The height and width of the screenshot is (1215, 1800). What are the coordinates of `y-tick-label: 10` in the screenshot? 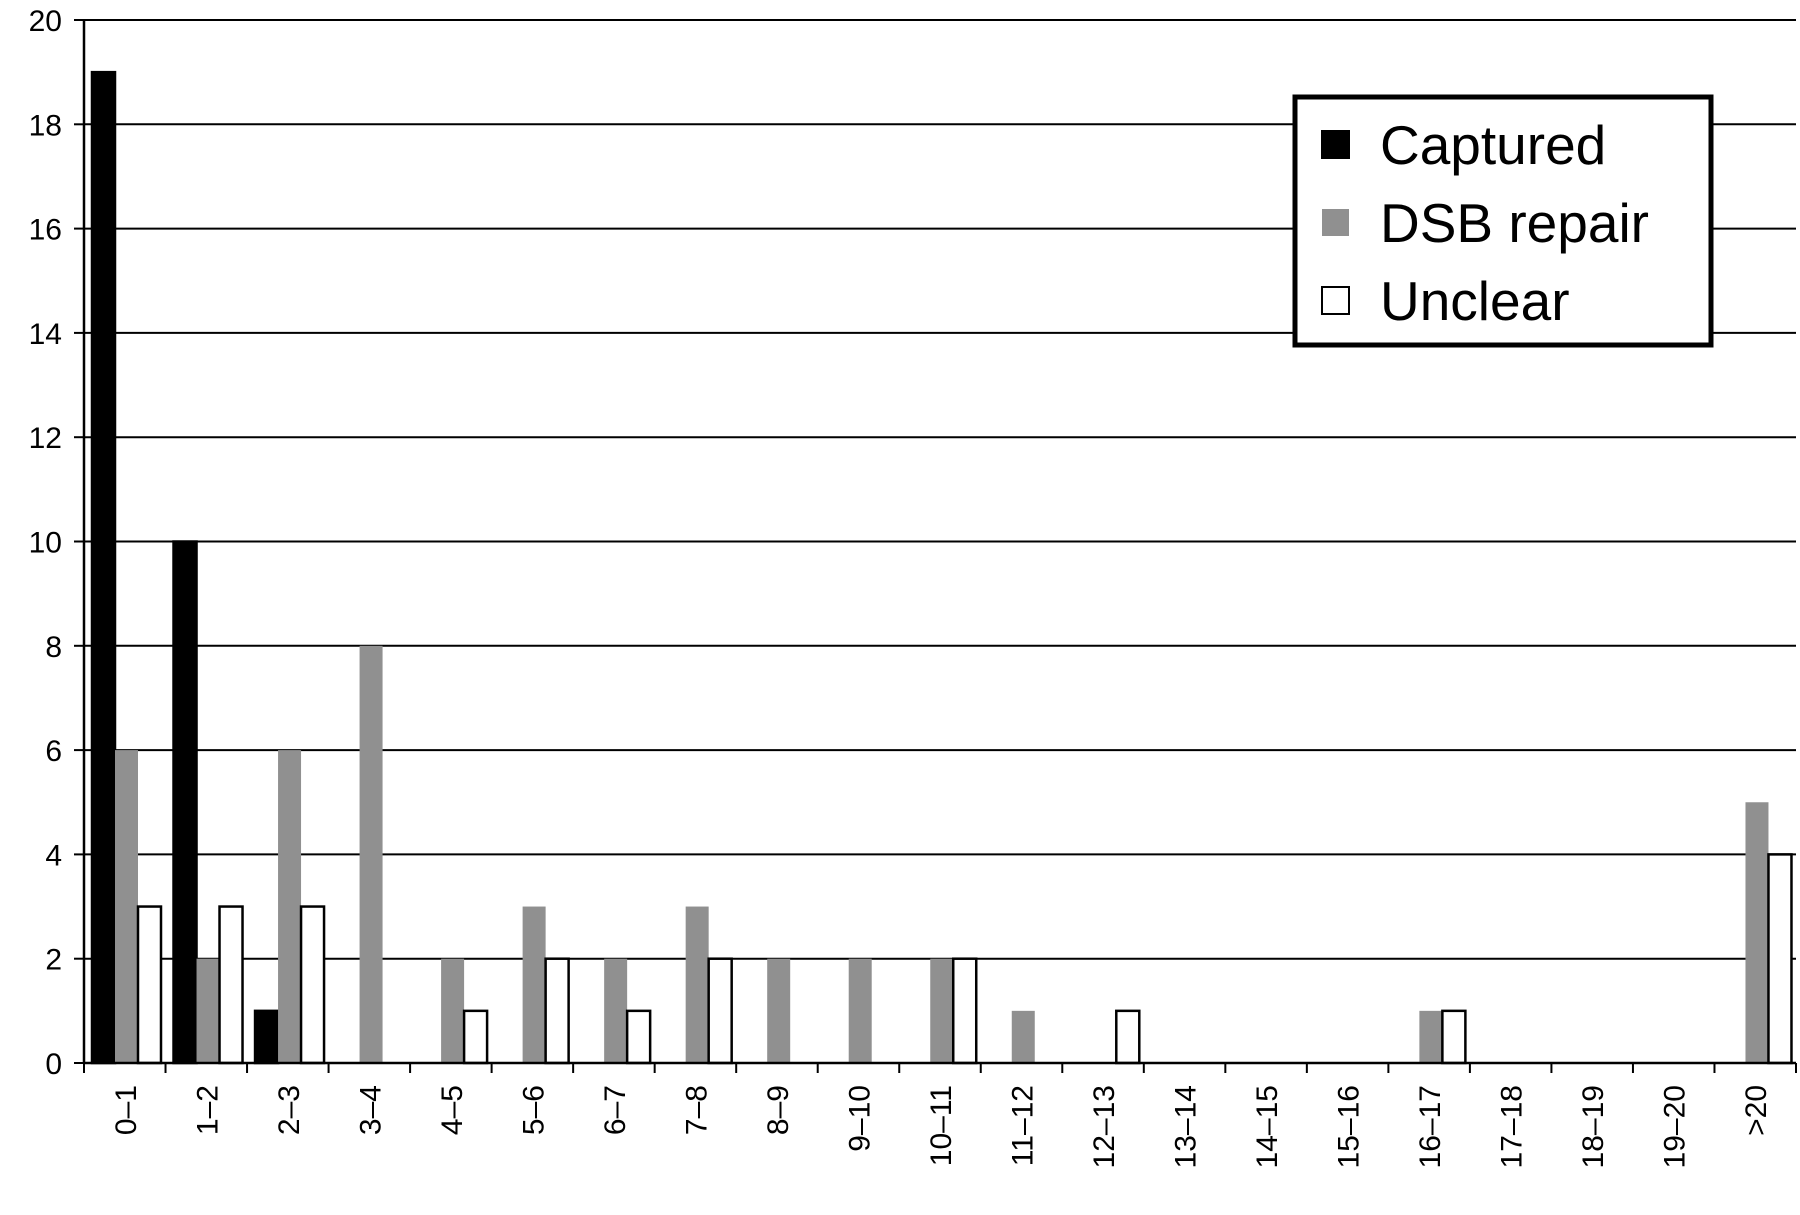 It's located at (45, 543).